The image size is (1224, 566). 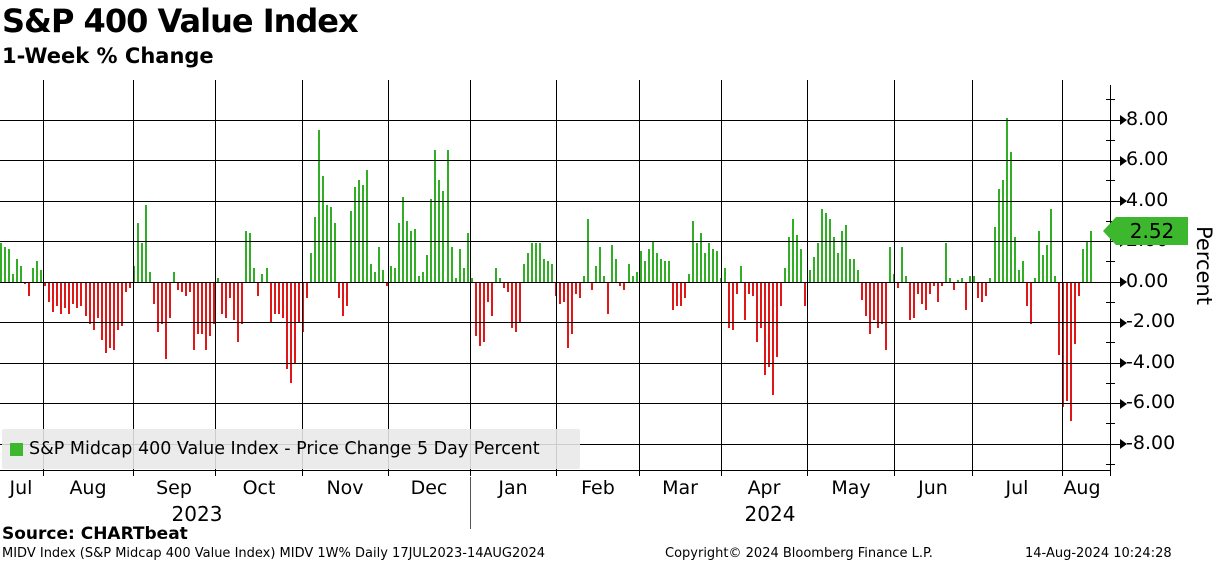 I want to click on month-label: Mar, so click(x=680, y=488).